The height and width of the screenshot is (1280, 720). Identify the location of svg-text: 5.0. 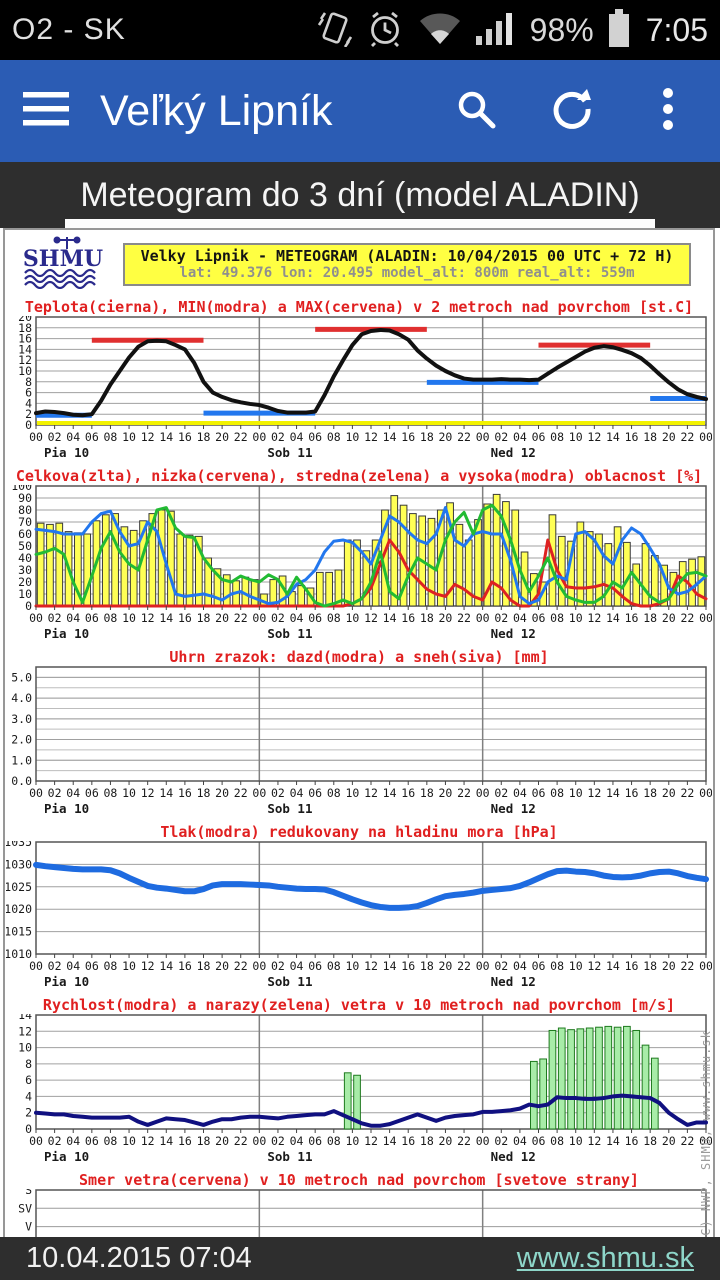
(21, 677).